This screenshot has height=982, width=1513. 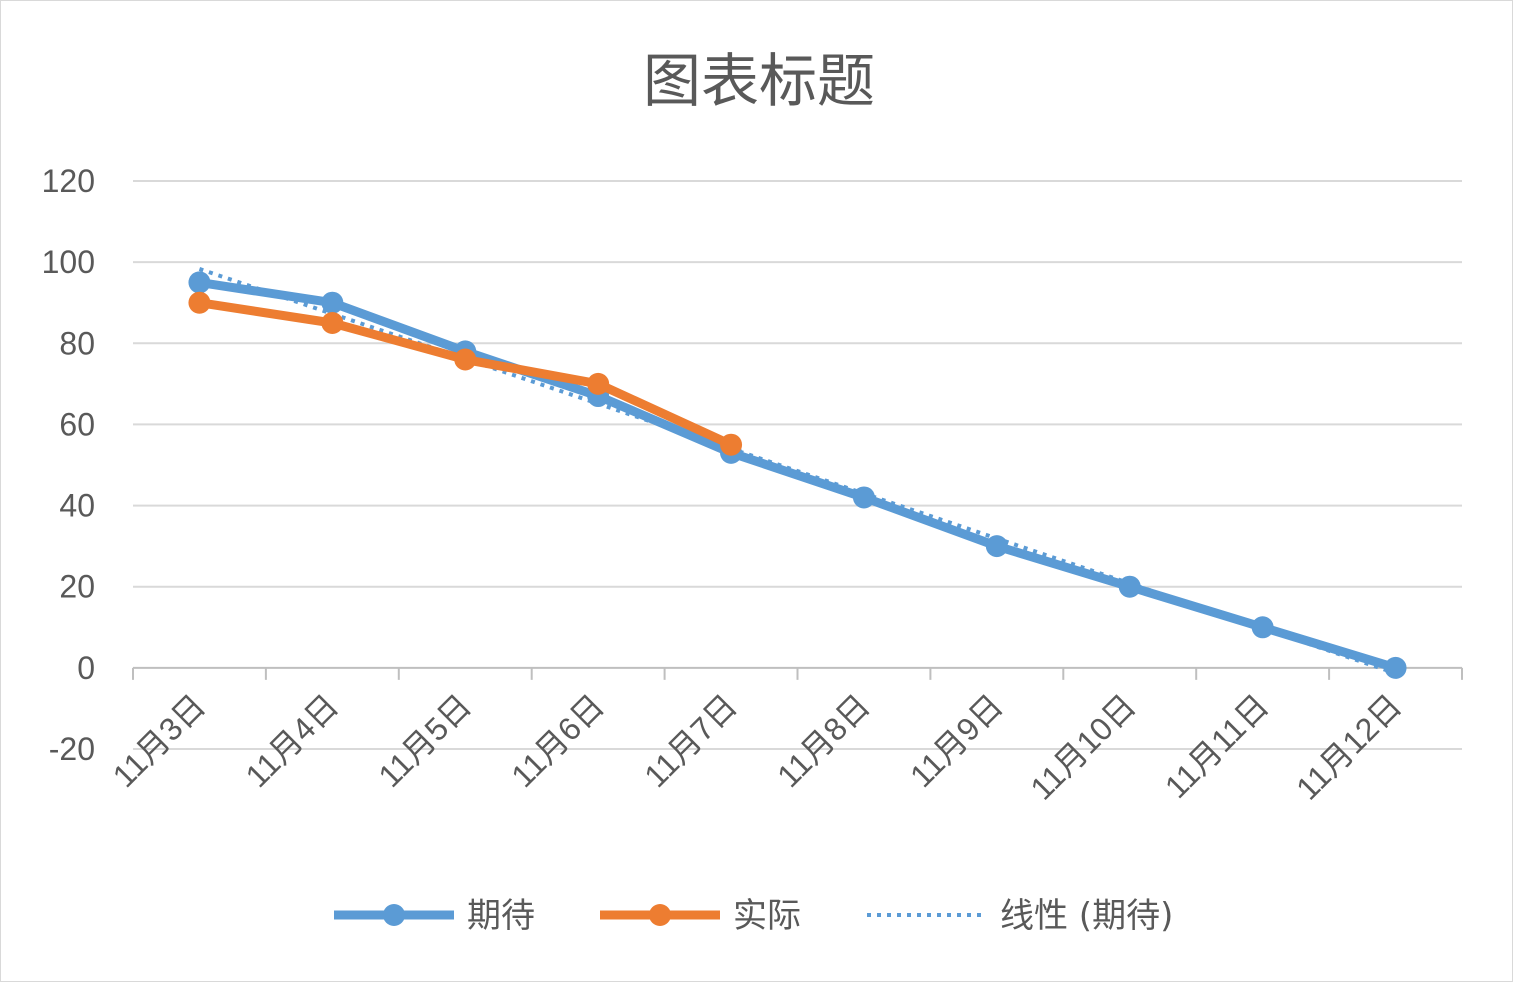 What do you see at coordinates (501, 916) in the screenshot?
I see `legend-label-expected: 期待` at bounding box center [501, 916].